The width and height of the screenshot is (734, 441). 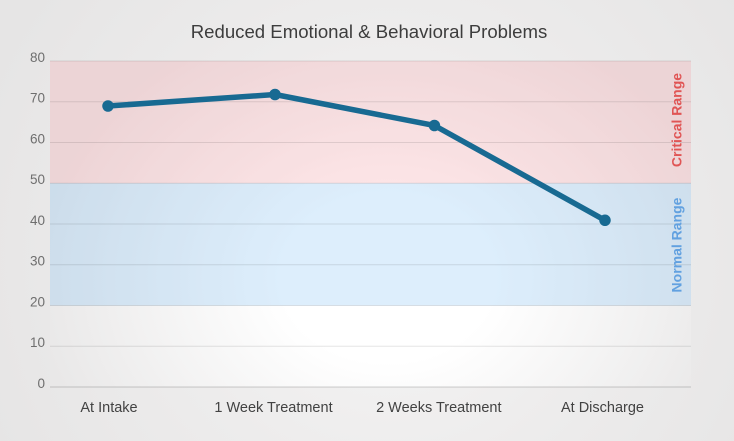 What do you see at coordinates (438, 408) in the screenshot?
I see `svg-text: 2 Weeks Treatment` at bounding box center [438, 408].